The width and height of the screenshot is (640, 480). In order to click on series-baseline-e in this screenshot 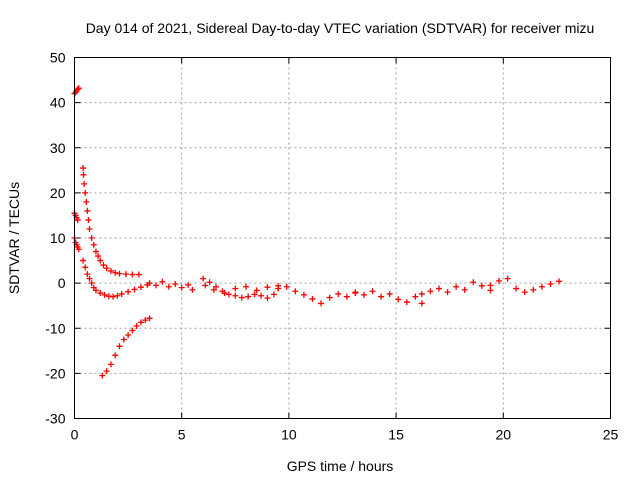, I will do `click(388, 297)`.